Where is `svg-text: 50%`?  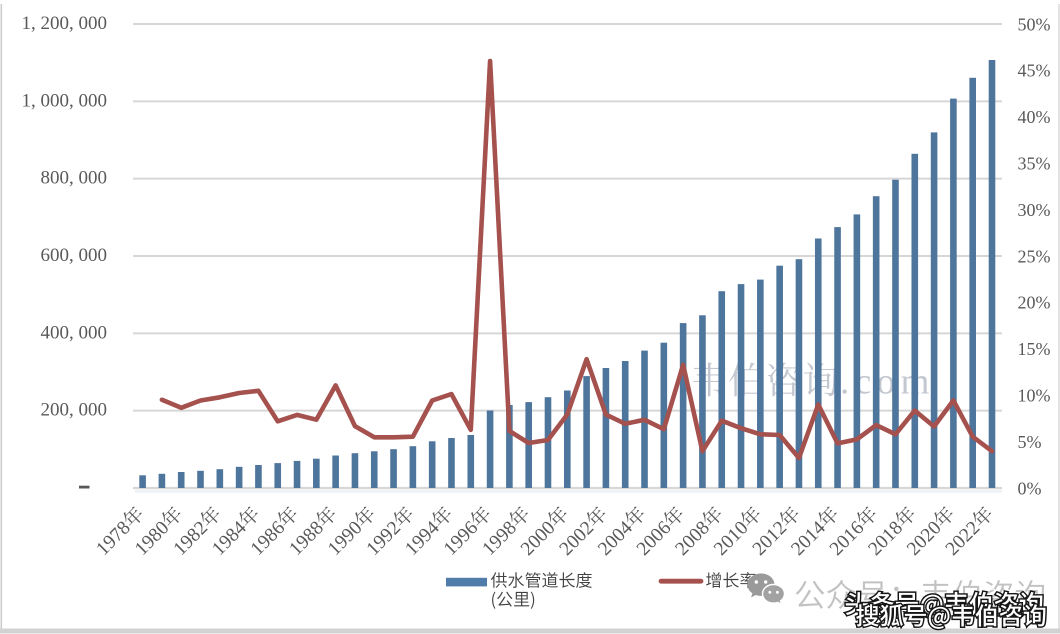 svg-text: 50% is located at coordinates (1034, 24).